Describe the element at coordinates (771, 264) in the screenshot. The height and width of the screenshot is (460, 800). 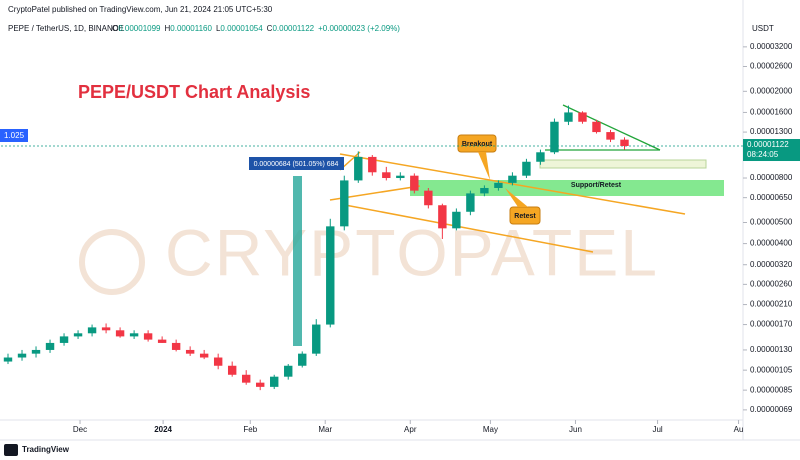
I see `y-tick-label: 0.00000320` at that location.